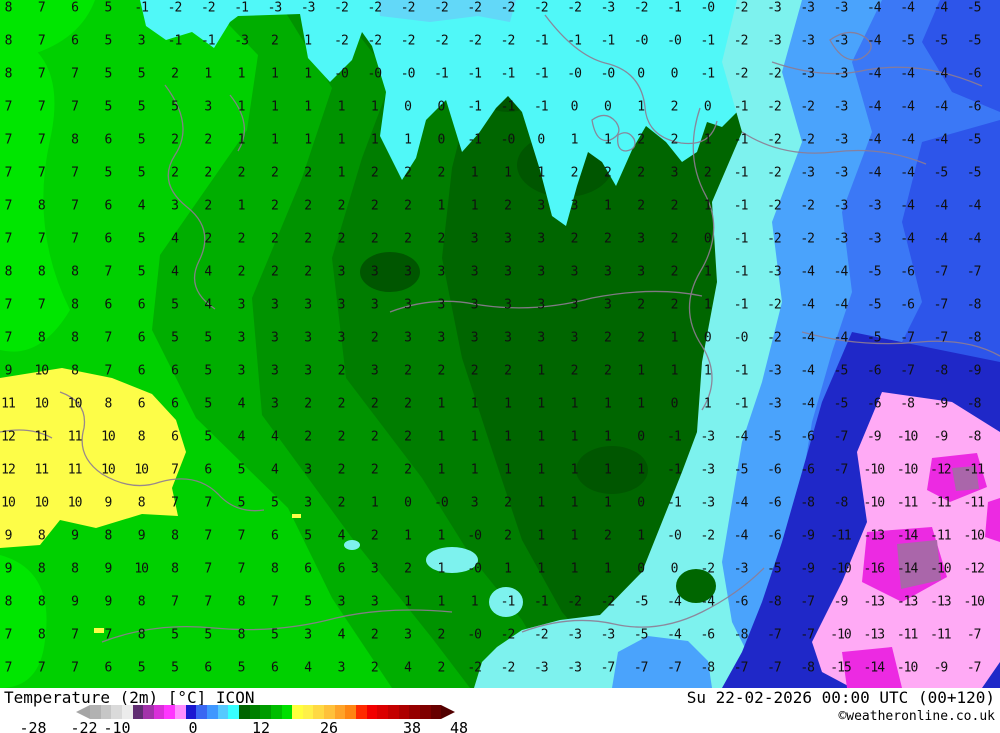 The image size is (1000, 733). What do you see at coordinates (341, 74) in the screenshot?
I see `temp-value: -0` at bounding box center [341, 74].